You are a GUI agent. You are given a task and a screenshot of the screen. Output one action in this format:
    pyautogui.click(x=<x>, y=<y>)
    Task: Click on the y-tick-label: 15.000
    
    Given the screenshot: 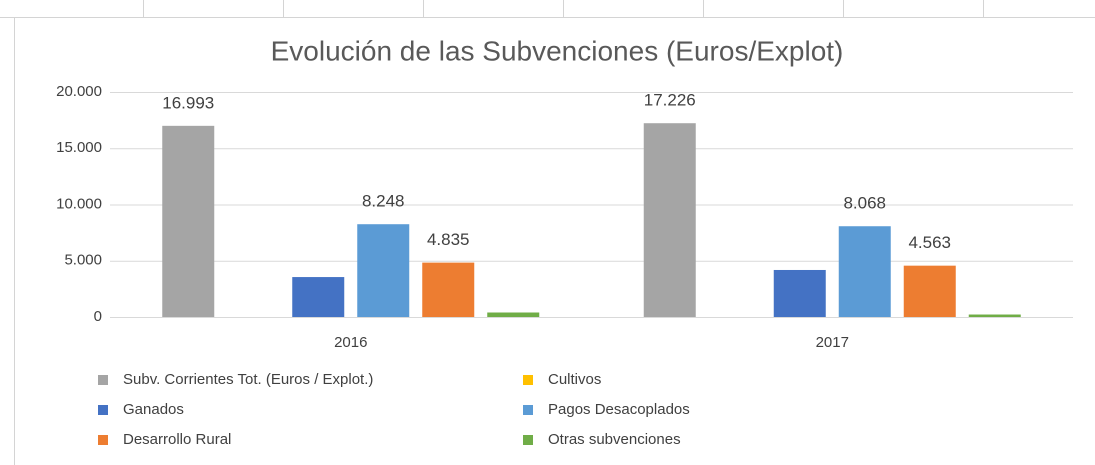 What is the action you would take?
    pyautogui.click(x=79, y=147)
    